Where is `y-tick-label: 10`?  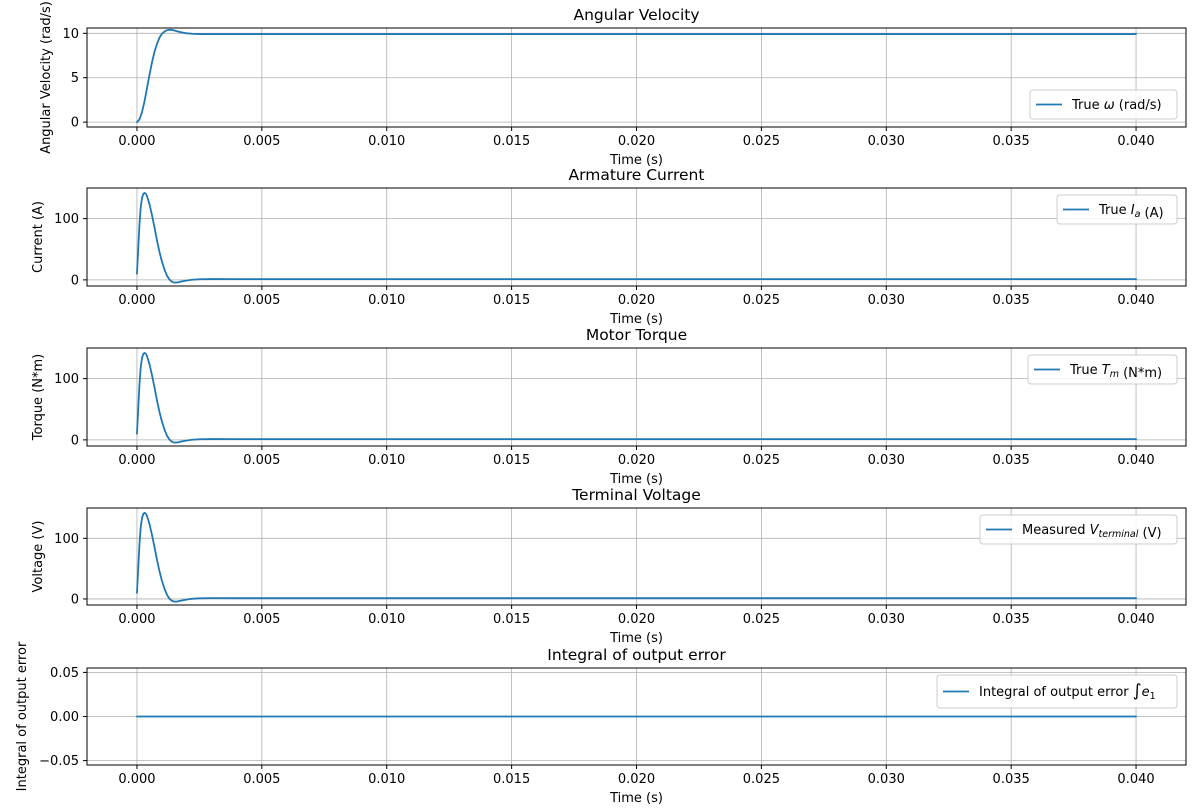
y-tick-label: 10 is located at coordinates (70, 34).